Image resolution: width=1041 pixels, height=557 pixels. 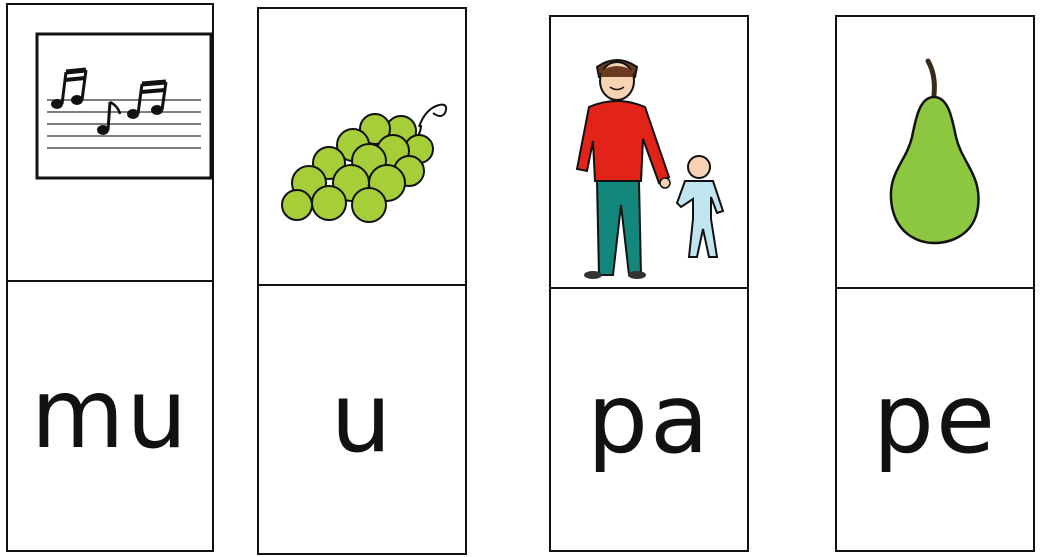 What do you see at coordinates (124, 106) in the screenshot?
I see `music-notes-icon` at bounding box center [124, 106].